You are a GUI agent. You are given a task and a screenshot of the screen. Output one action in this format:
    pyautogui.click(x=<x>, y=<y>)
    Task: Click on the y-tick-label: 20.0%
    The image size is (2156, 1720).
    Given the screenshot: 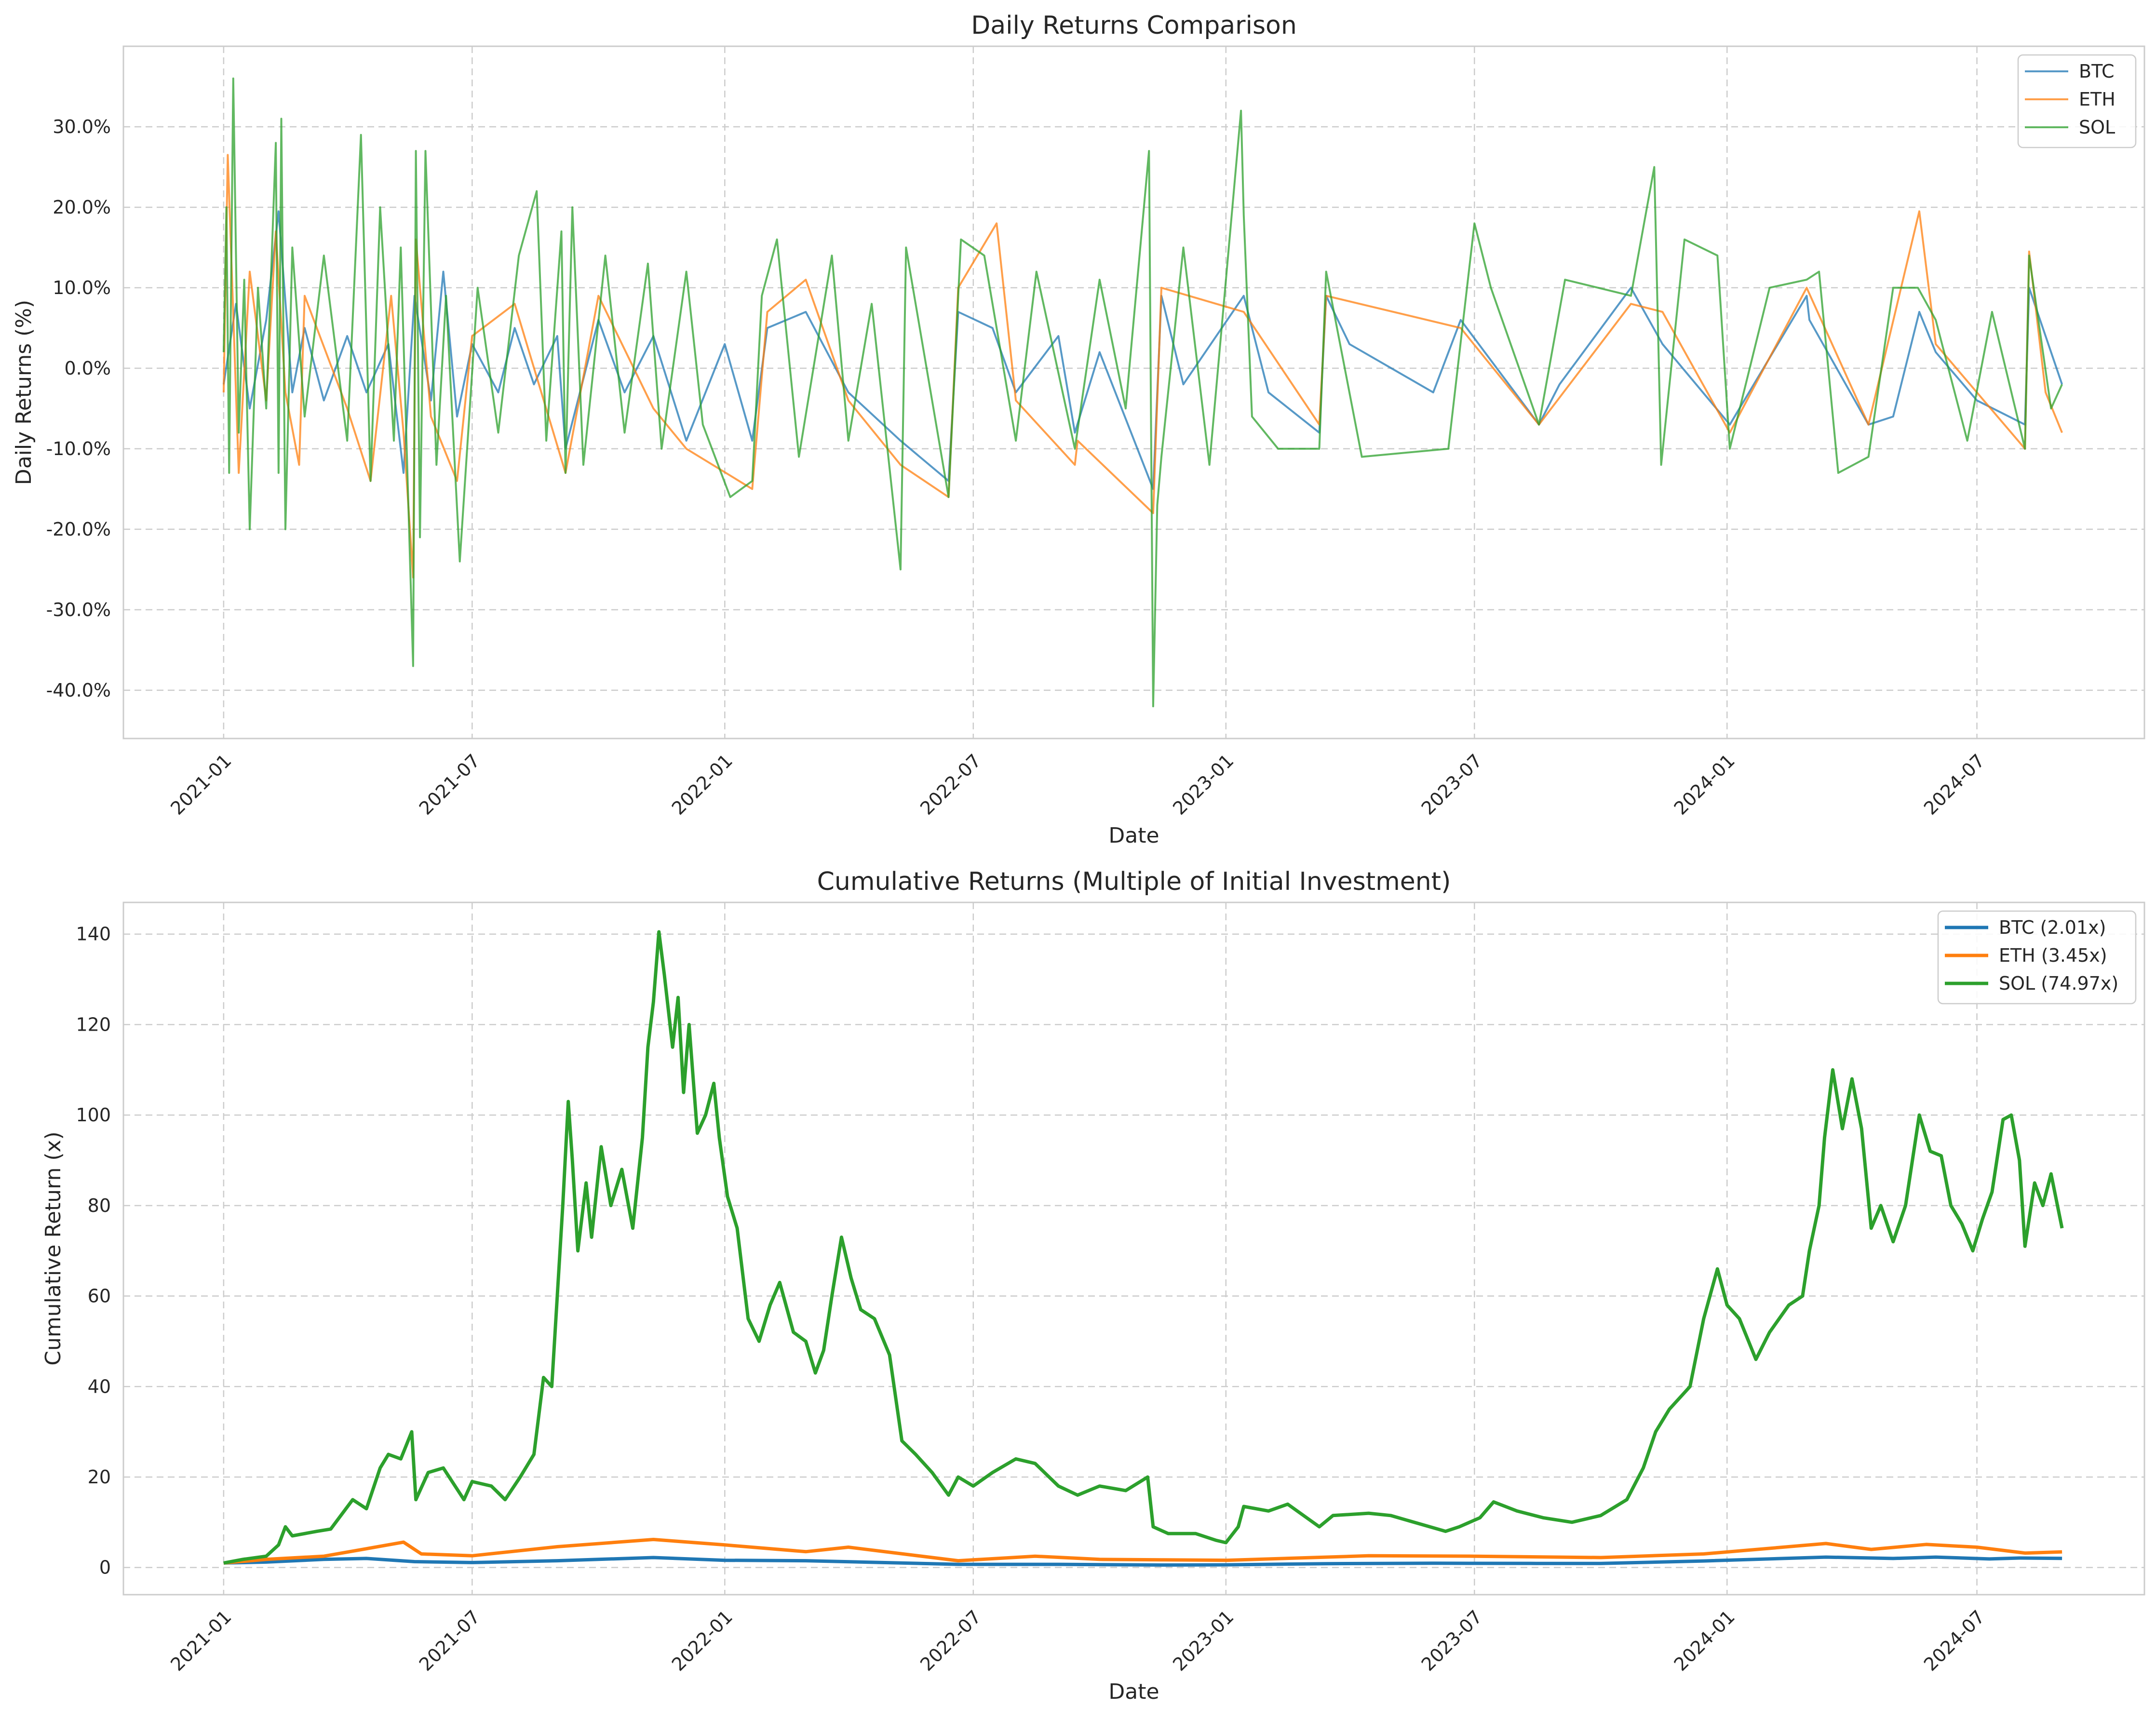 What is the action you would take?
    pyautogui.click(x=82, y=208)
    